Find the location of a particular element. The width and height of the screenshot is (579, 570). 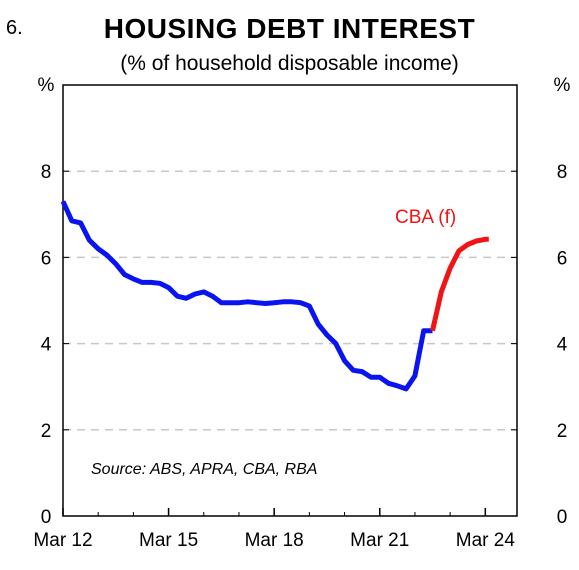

y-tick-label-left: 2 is located at coordinates (46, 431).